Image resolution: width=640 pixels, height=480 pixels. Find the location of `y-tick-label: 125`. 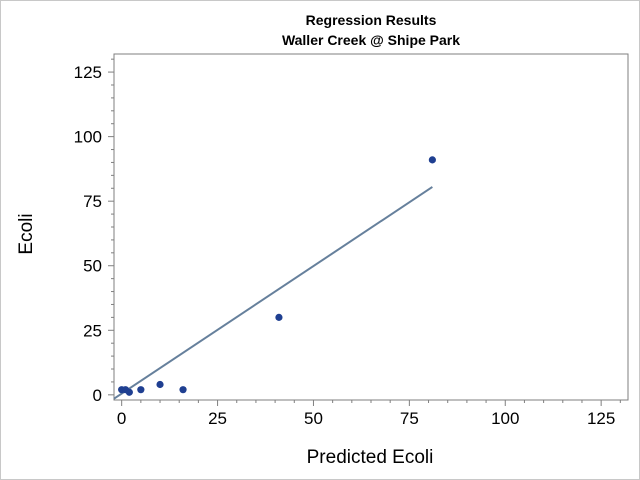

y-tick-label: 125 is located at coordinates (88, 72).